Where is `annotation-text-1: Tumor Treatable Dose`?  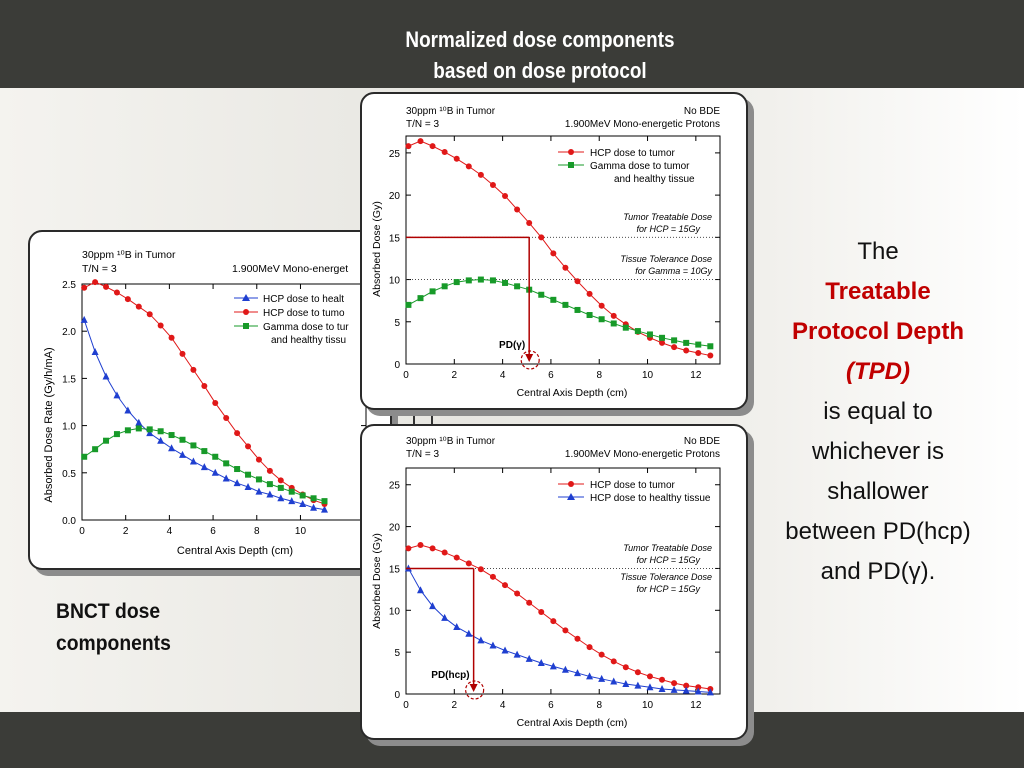 annotation-text-1: Tumor Treatable Dose is located at coordinates (667, 548).